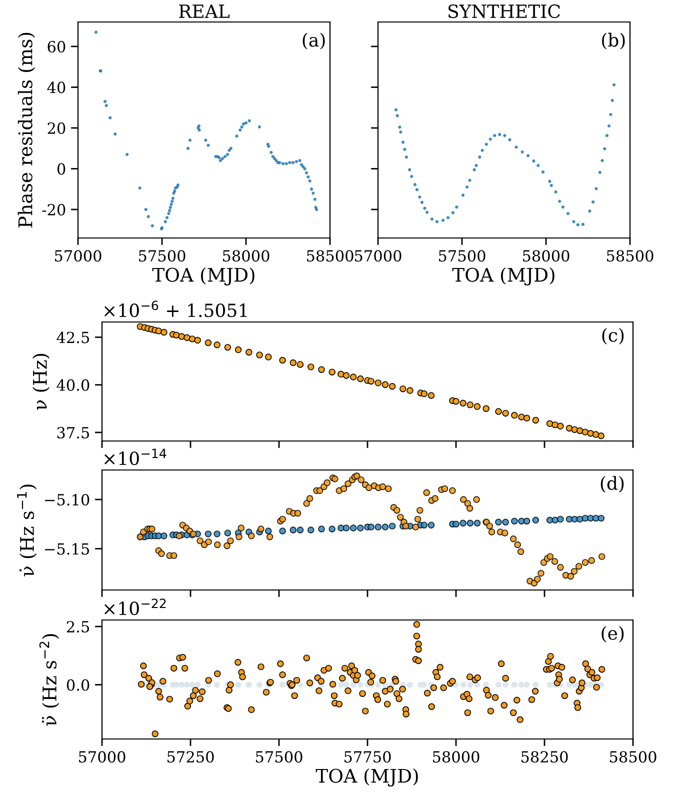  What do you see at coordinates (544, 757) in the screenshot?
I see `x-tick-label: 58250` at bounding box center [544, 757].